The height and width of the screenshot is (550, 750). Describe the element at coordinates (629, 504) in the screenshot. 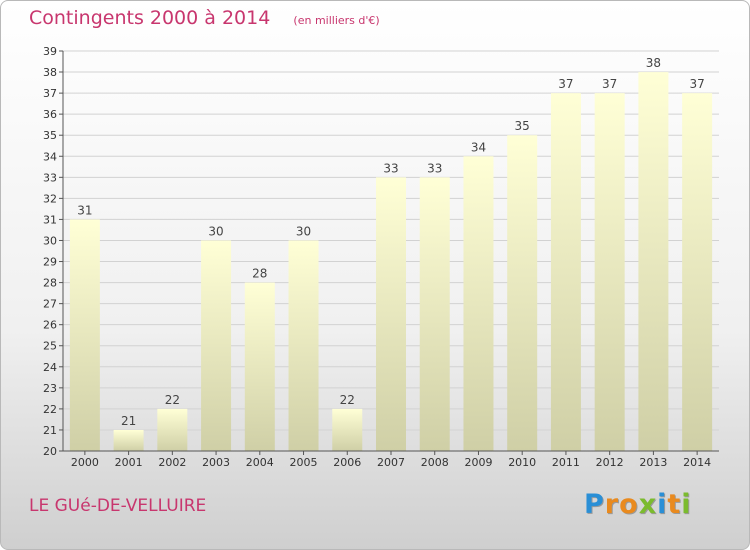

I see `logo-letter: o` at that location.